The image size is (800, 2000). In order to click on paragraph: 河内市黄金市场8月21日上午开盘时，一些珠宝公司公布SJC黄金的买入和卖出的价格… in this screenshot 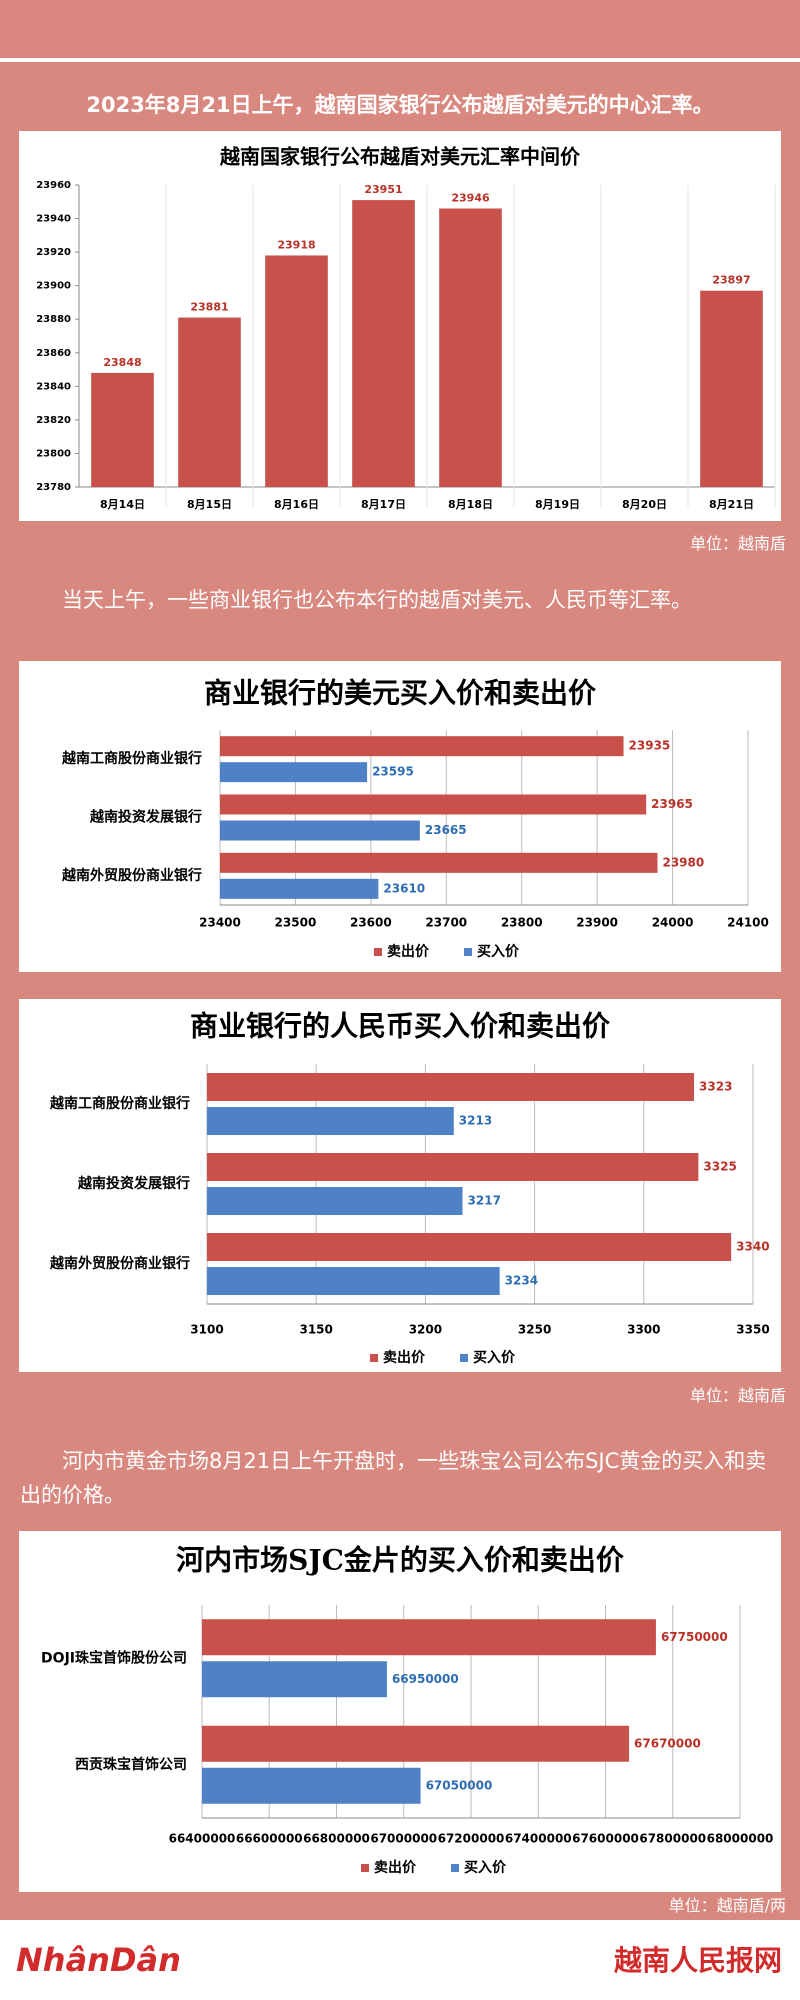, I will do `click(393, 1478)`.